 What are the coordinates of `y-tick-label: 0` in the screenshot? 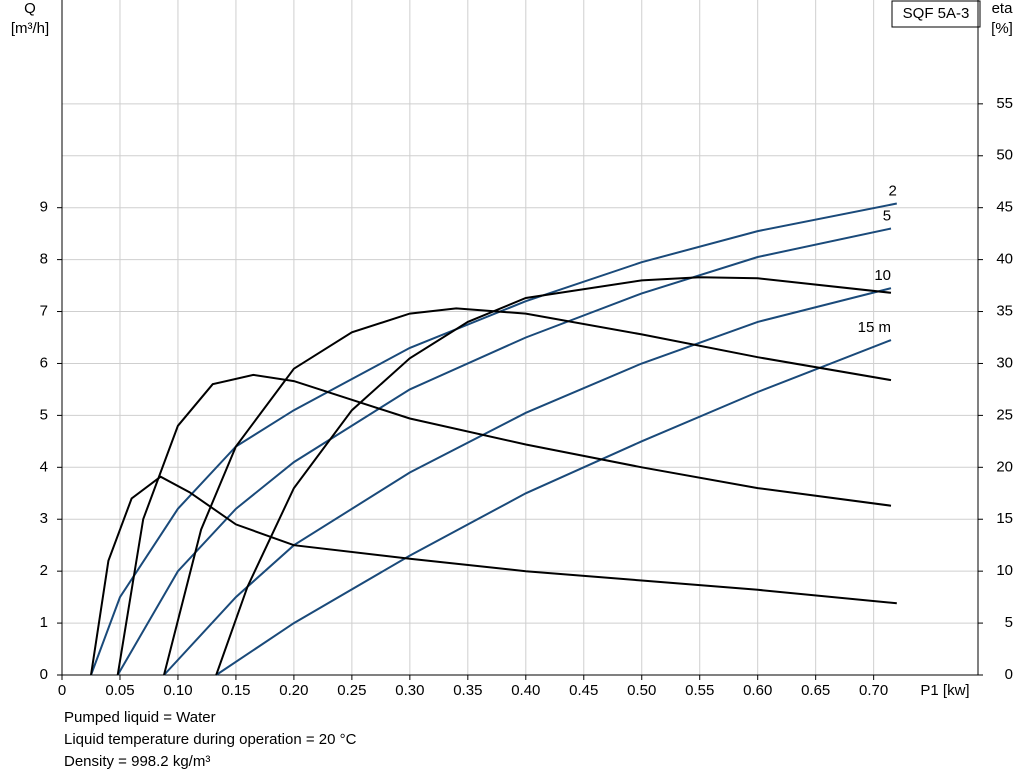 It's located at (44, 674).